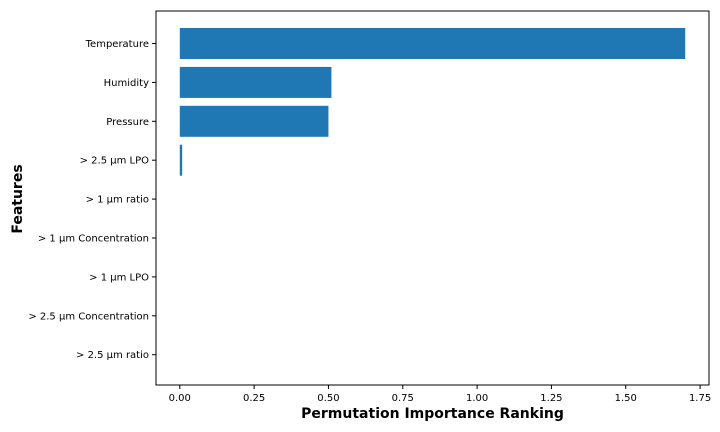 The image size is (720, 432). What do you see at coordinates (117, 44) in the screenshot?
I see `y-tick-label: Temperature` at bounding box center [117, 44].